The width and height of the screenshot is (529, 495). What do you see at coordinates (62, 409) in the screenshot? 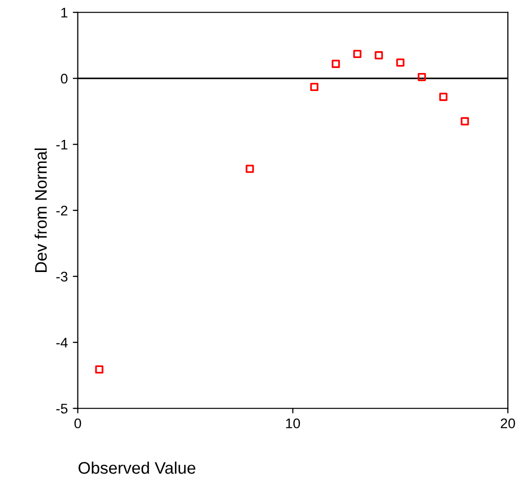
I see `y-tick-label: -5` at bounding box center [62, 409].